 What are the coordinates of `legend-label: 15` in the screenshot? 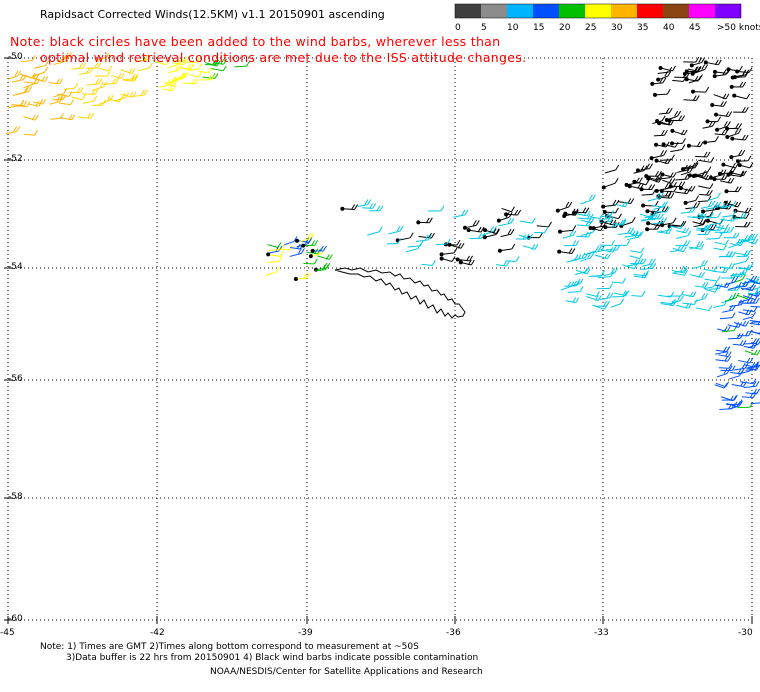 It's located at (538, 28).